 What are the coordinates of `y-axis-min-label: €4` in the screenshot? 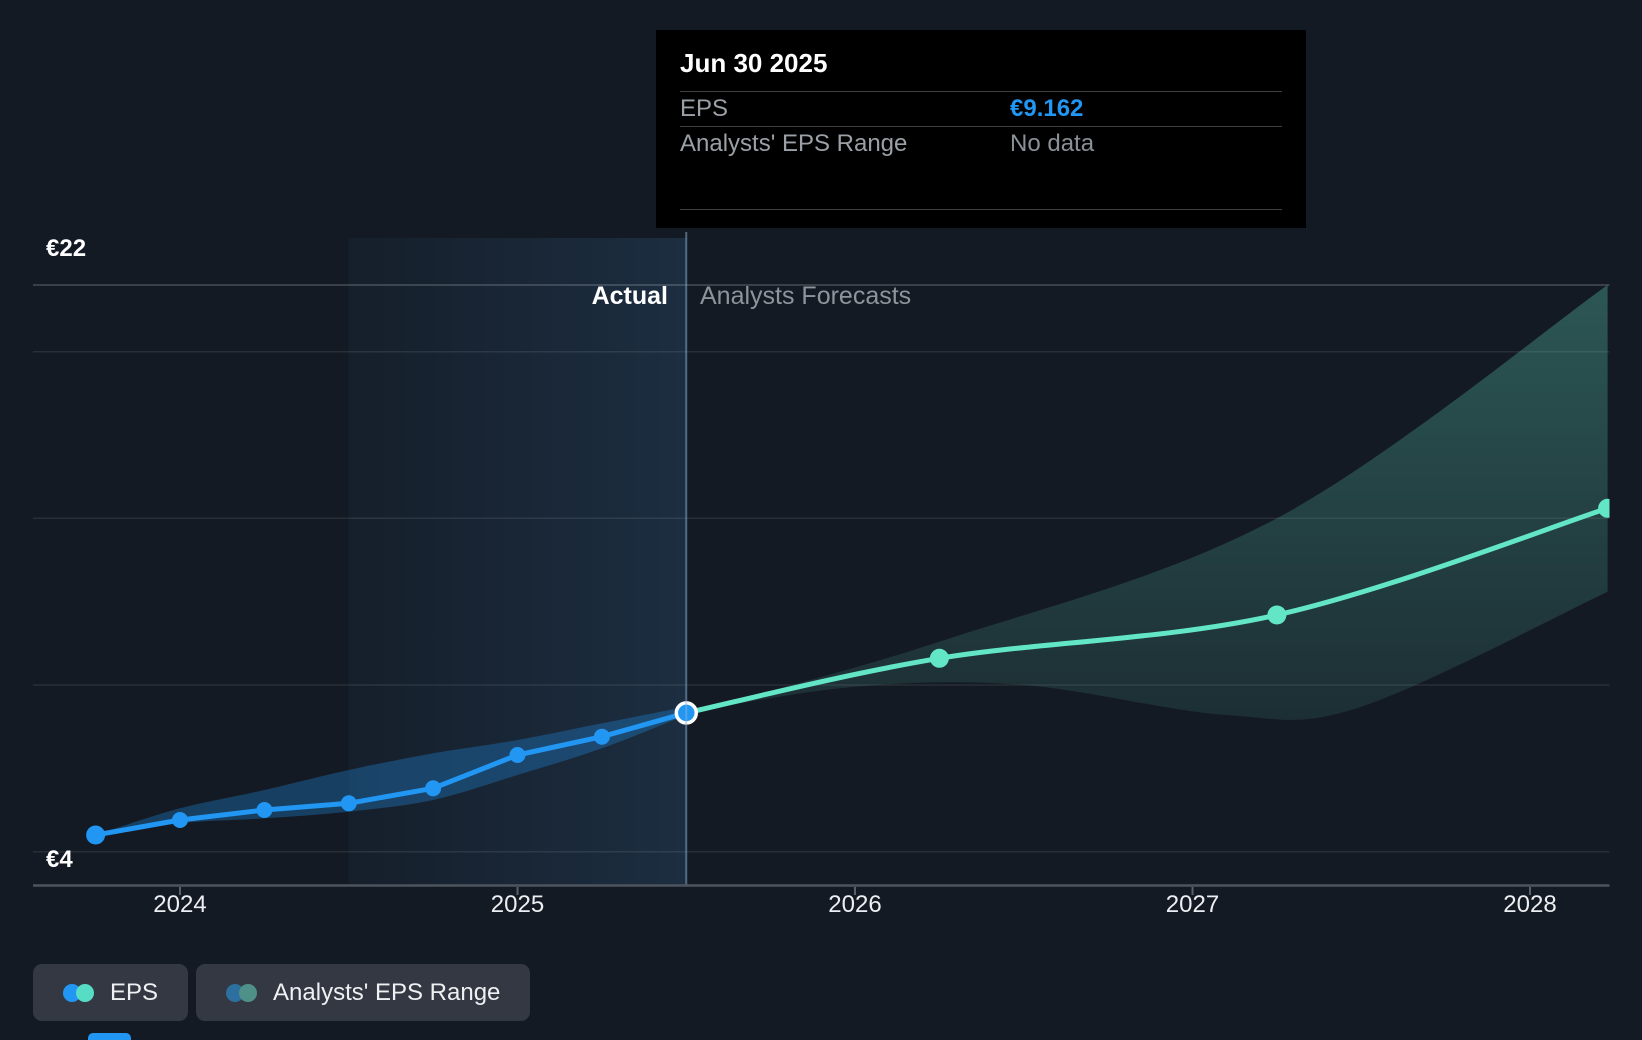 It's located at (59, 859).